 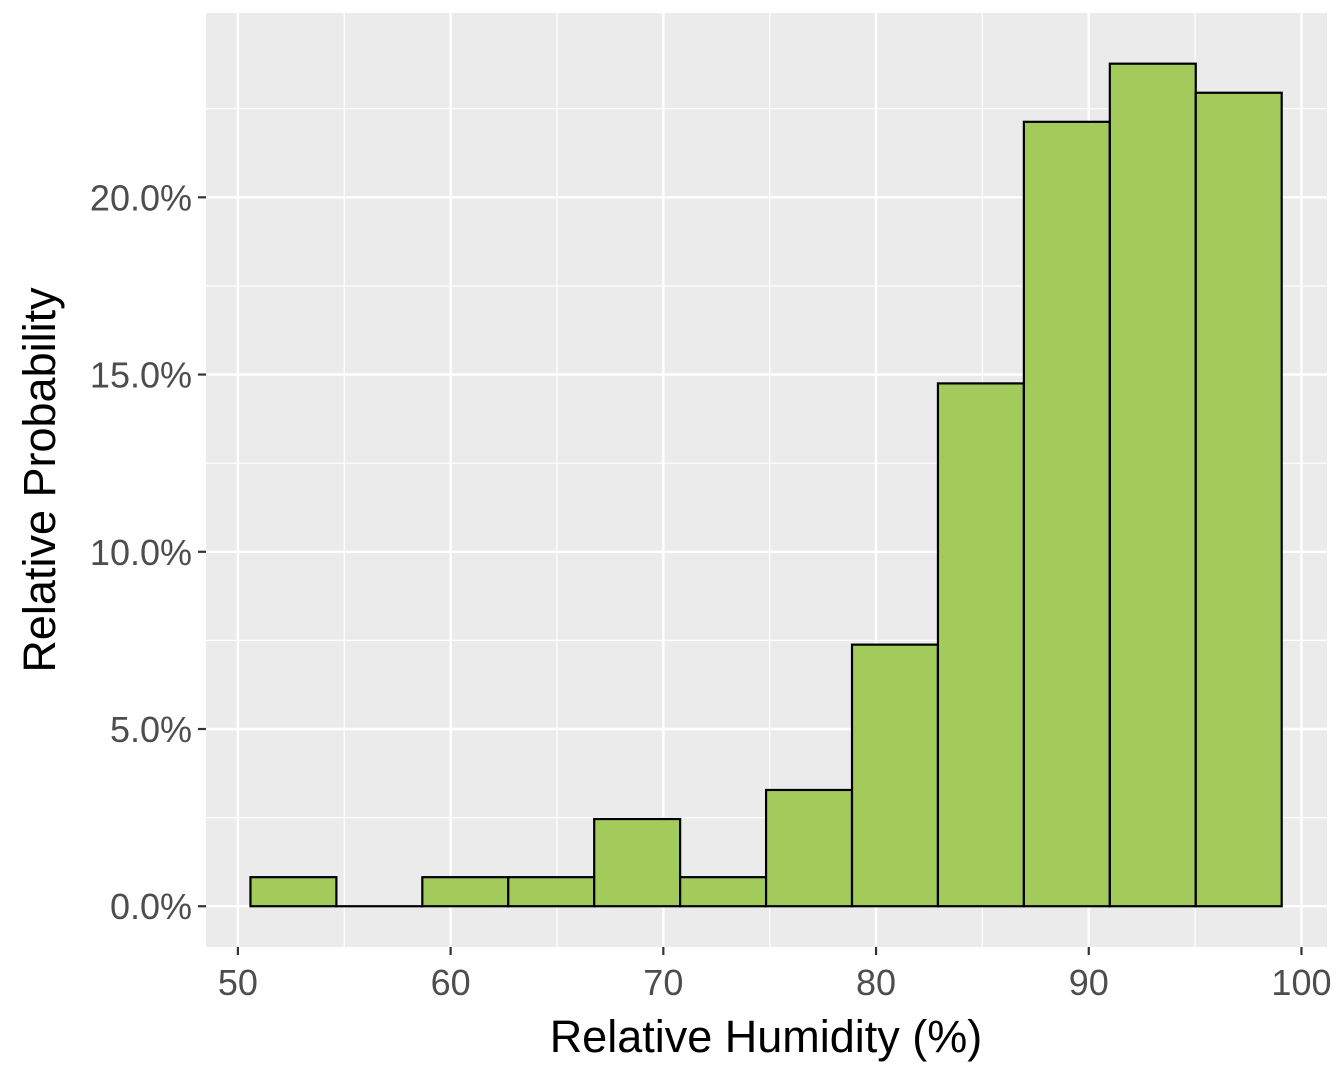 What do you see at coordinates (151, 729) in the screenshot?
I see `y-tick-label: 5.0%` at bounding box center [151, 729].